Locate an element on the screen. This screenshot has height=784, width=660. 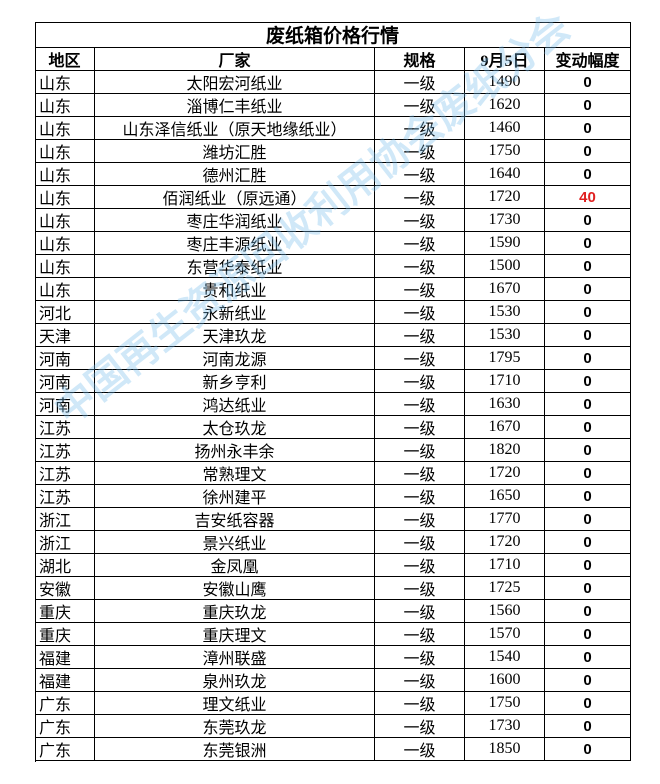
company-cell: 山东泽信纸业（原天地缘纸业） is located at coordinates (235, 128).